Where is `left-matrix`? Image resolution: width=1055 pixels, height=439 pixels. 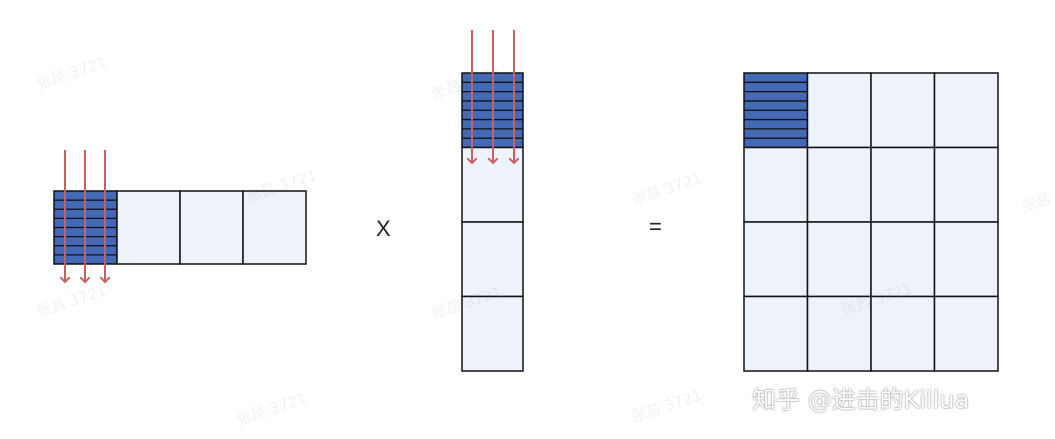
left-matrix is located at coordinates (180, 227).